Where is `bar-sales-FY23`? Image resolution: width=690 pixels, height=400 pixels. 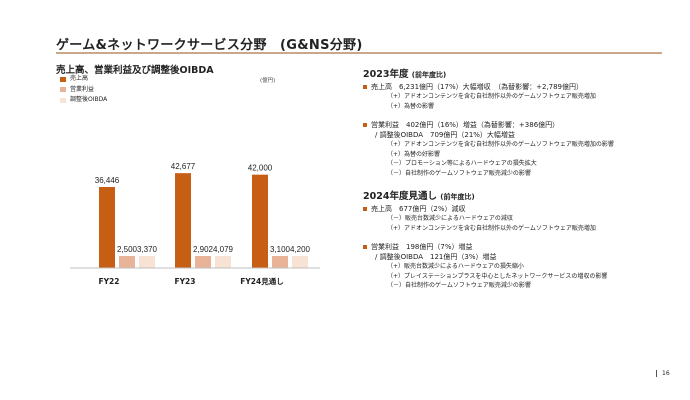
bar-sales-FY23 is located at coordinates (183, 220).